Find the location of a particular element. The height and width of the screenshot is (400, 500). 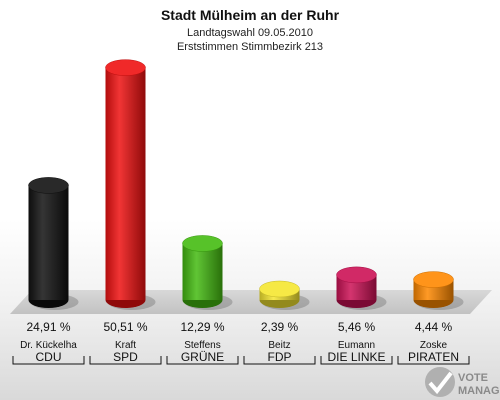

bar-piraten is located at coordinates (438, 290).